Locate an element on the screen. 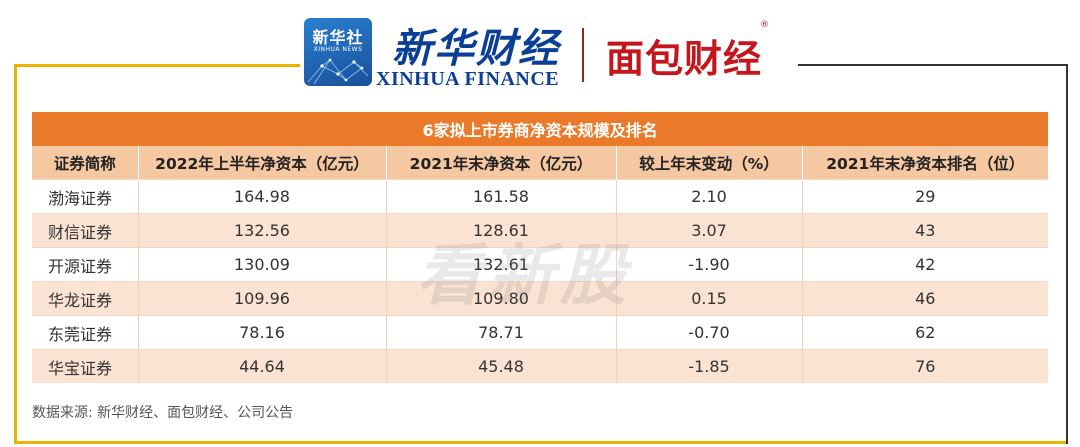 This screenshot has height=447, width=1080. table-row: 财信证券 132.56 128.61 3.07 43 is located at coordinates (540, 230).